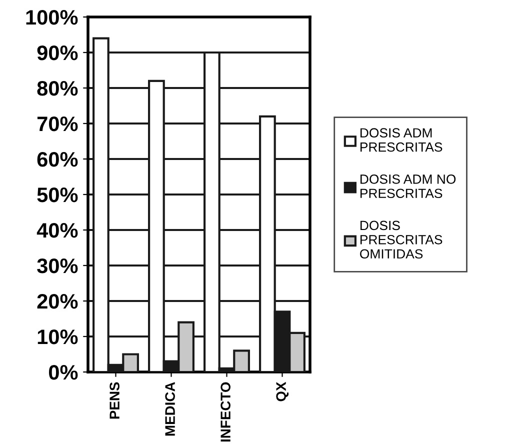 This screenshot has height=448, width=510. I want to click on x-tick-label: QX, so click(282, 392).